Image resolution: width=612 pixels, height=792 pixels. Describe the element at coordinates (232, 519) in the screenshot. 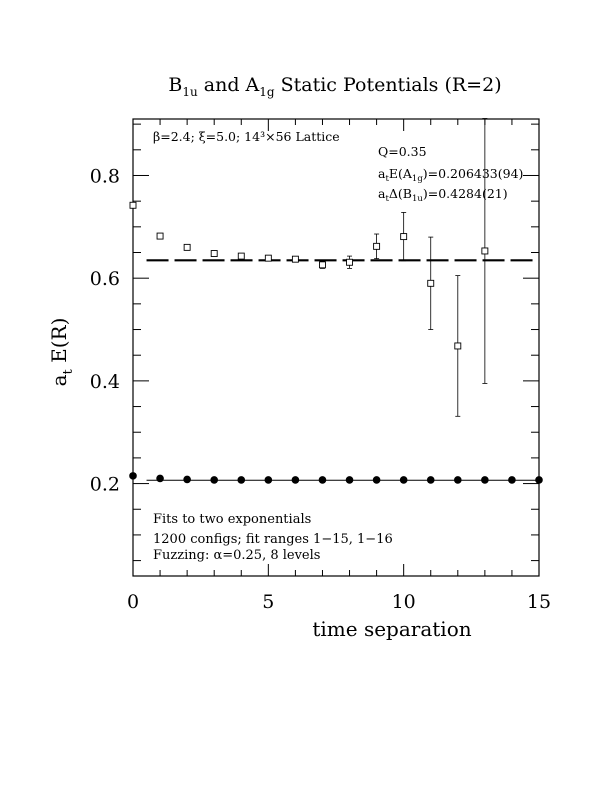

I see `fit-note-1: Fits to two exponentials` at that location.